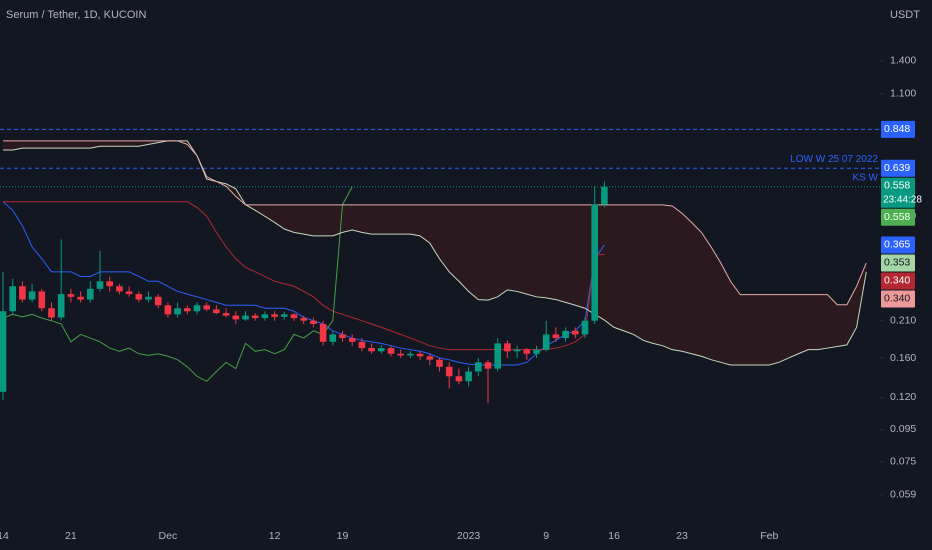  Describe the element at coordinates (469, 536) in the screenshot. I see `x-tick-label: 2023` at that location.